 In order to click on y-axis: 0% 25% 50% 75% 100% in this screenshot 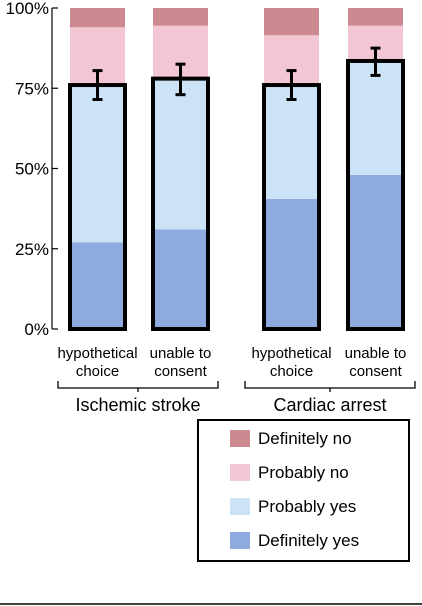, I will do `click(32, 169)`.